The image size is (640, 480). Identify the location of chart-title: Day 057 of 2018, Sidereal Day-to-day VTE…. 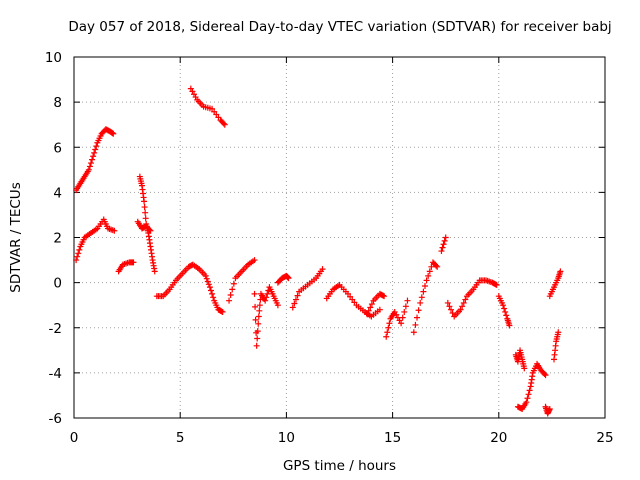
(339, 27).